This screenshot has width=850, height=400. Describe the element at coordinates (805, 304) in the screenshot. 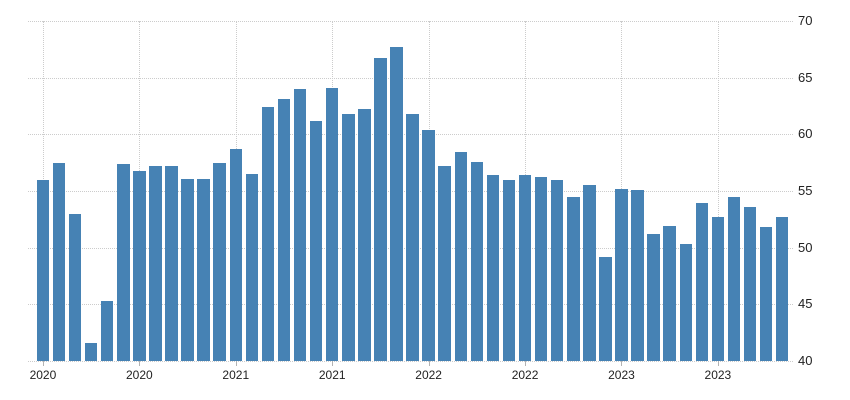

I see `y-axis-tick-label-45: 45` at that location.